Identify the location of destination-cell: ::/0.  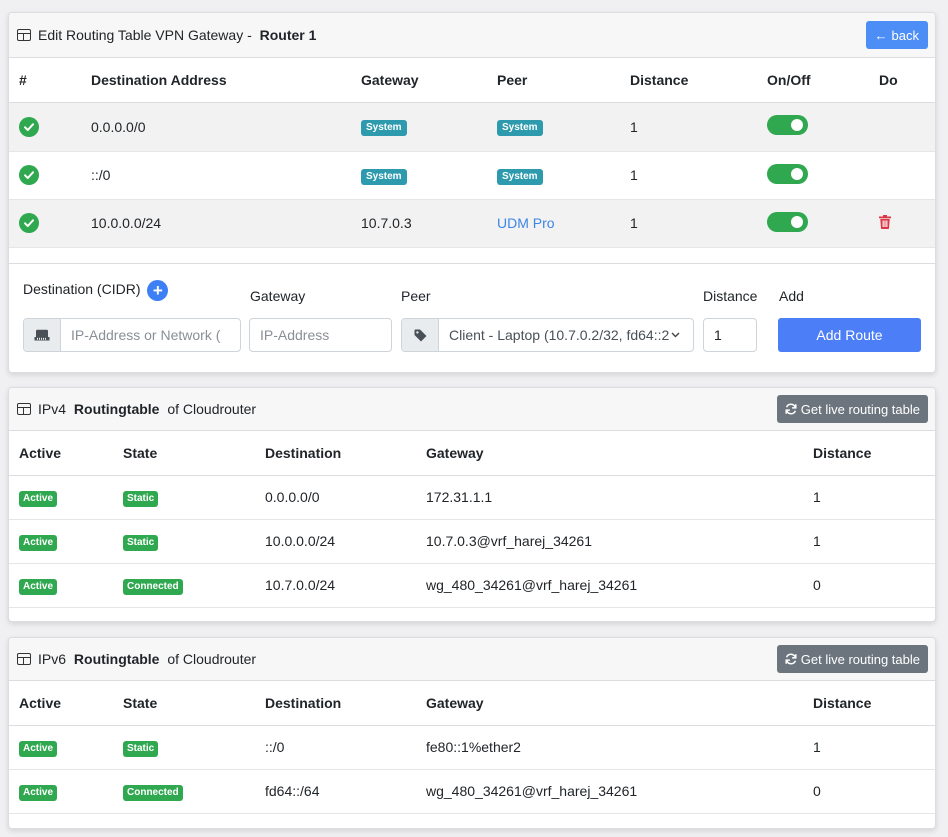
(216, 175).